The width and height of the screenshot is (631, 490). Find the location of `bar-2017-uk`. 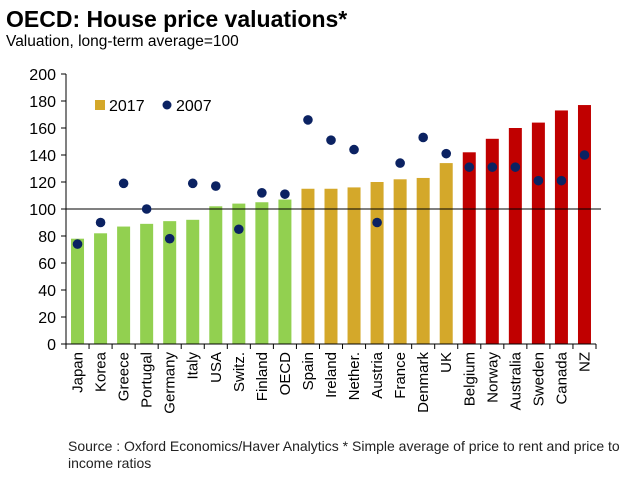

bar-2017-uk is located at coordinates (446, 253).